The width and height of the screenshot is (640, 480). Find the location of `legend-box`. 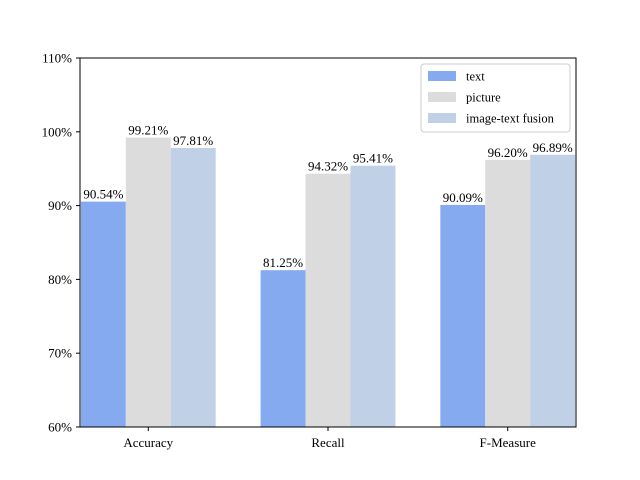

legend-box is located at coordinates (495, 98).